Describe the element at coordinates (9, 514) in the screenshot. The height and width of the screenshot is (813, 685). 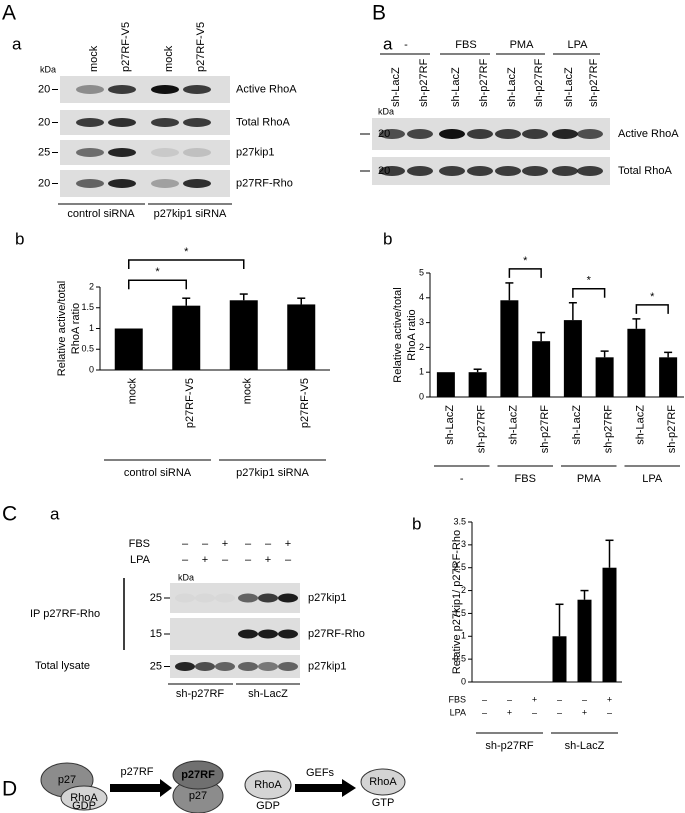
I see `panel-label: C` at that location.